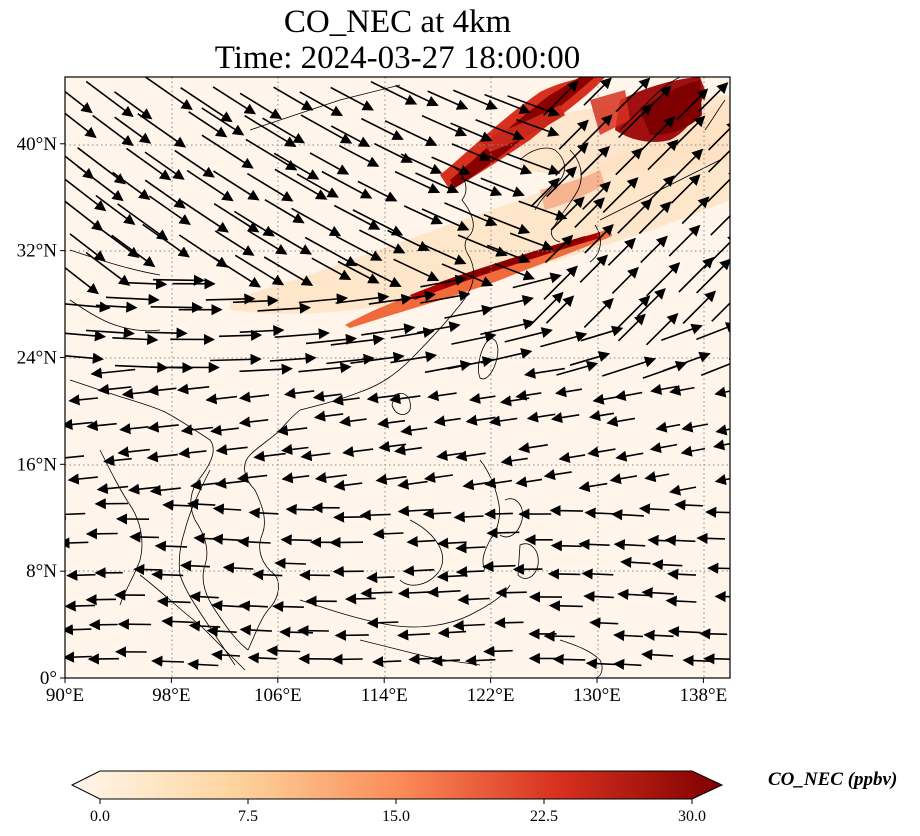  I want to click on colorbar-gradient, so click(397, 785).